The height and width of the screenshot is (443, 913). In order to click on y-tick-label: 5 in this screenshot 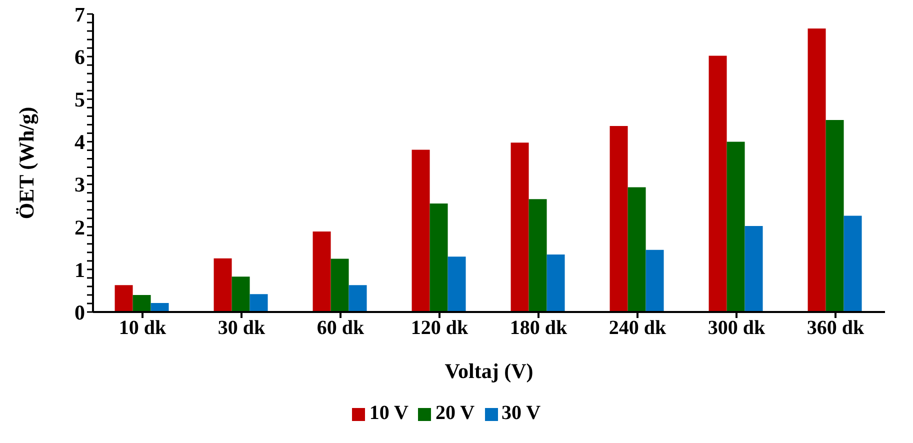, I will do `click(79, 100)`.